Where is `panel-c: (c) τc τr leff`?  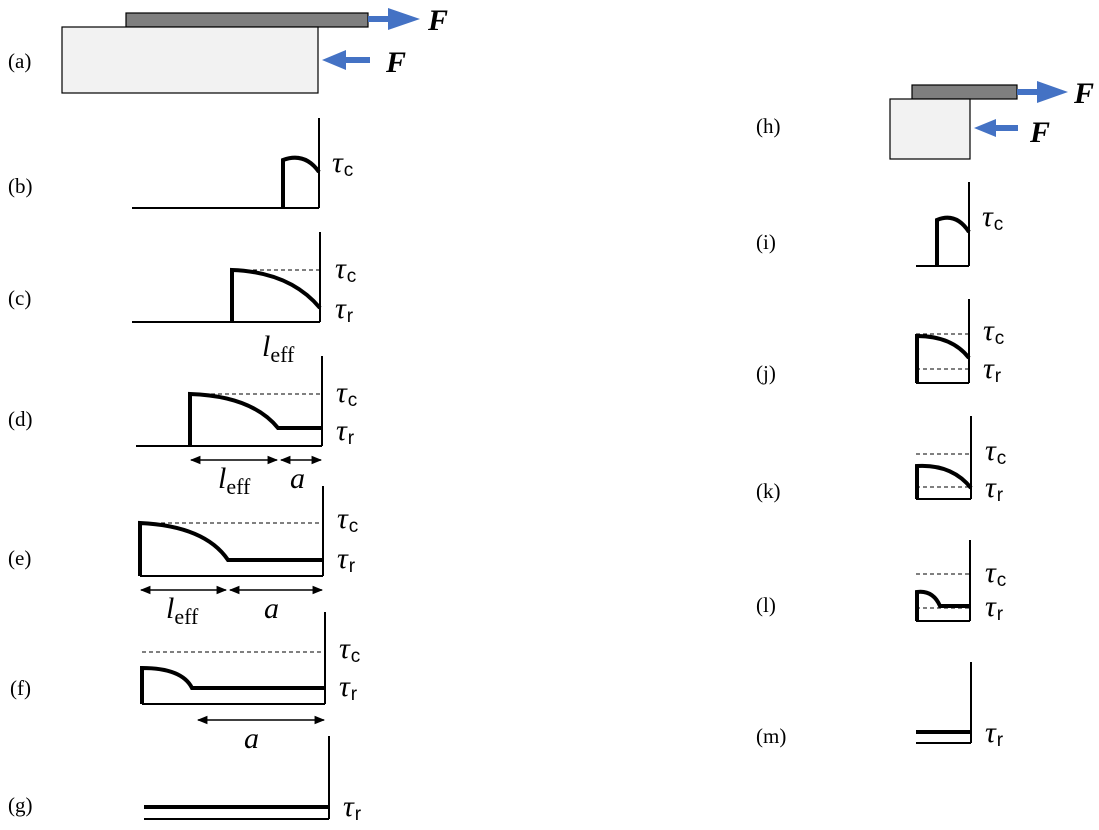
panel-c: (c) τc τr leff is located at coordinates (182, 299).